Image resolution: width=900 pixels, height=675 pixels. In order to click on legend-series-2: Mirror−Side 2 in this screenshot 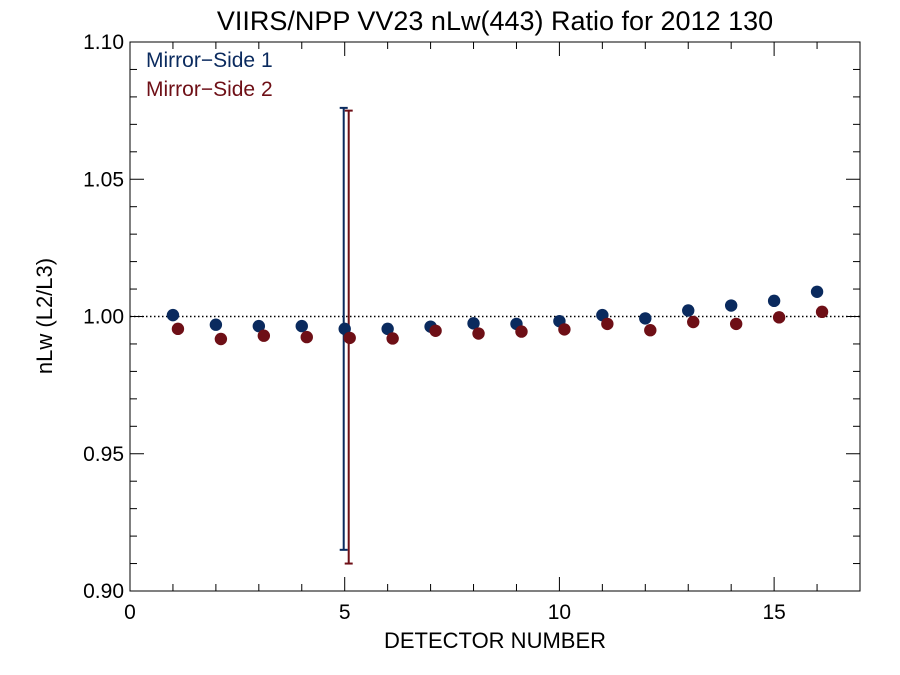, I will do `click(209, 89)`.